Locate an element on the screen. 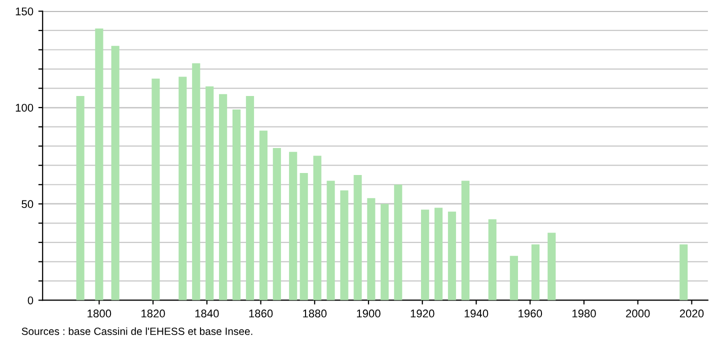  x-tick-label: 1800 is located at coordinates (100, 314).